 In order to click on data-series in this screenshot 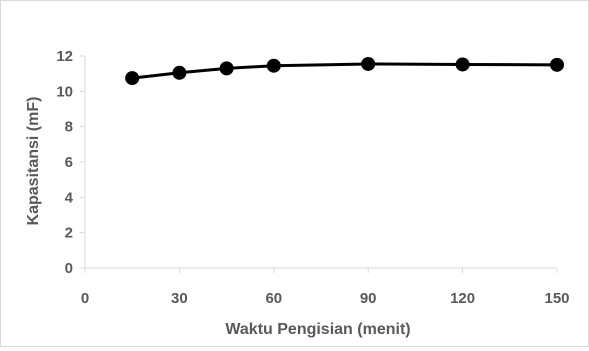, I will do `click(344, 71)`.